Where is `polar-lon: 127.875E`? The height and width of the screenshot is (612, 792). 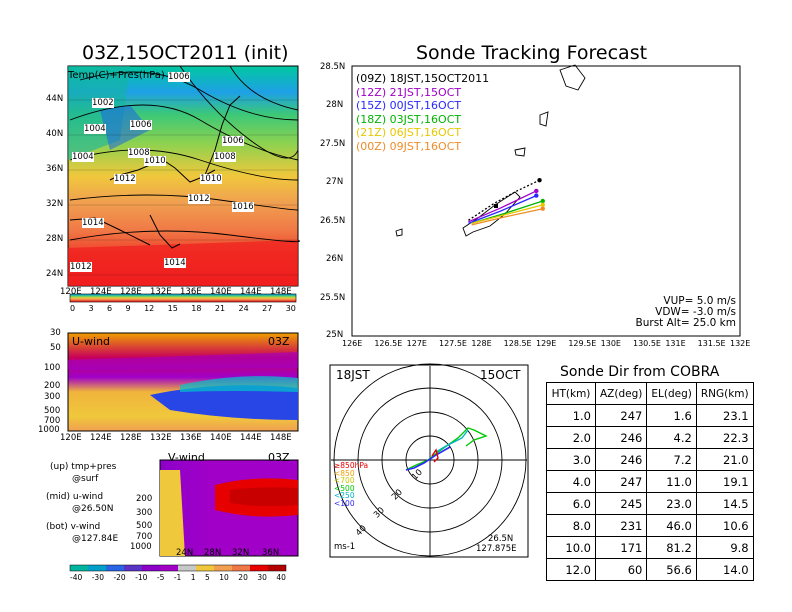 polar-lon: 127.875E is located at coordinates (496, 549).